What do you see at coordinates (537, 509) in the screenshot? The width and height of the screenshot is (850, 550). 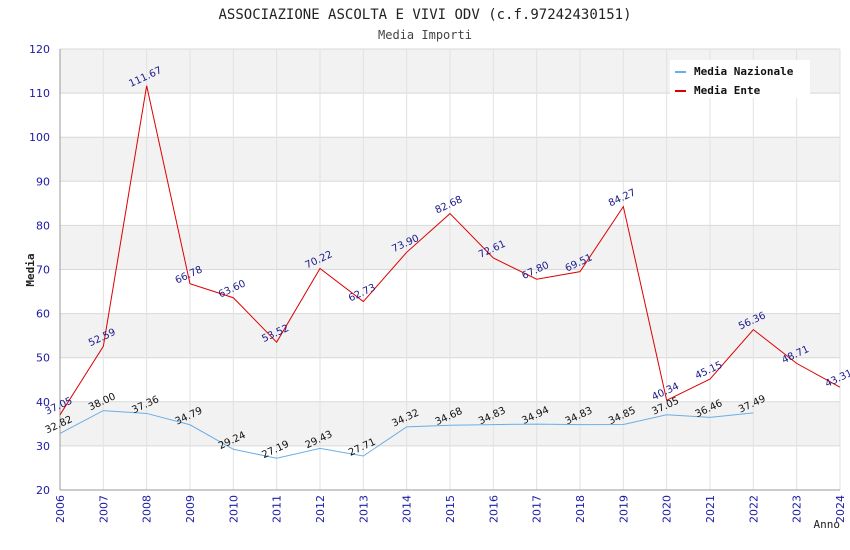 I see `x-tick-label: 2017` at bounding box center [537, 509].